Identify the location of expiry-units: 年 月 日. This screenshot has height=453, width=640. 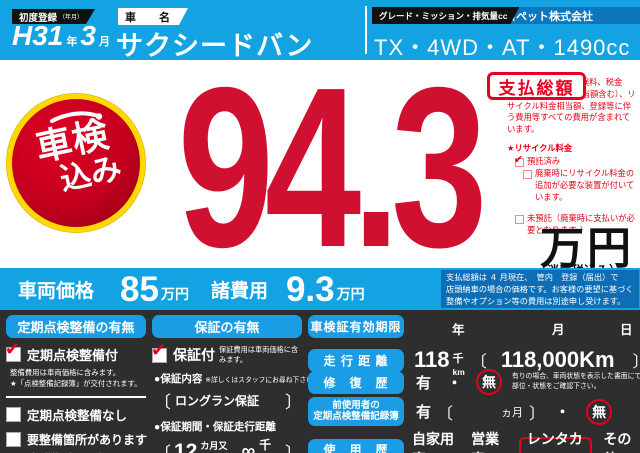
(519, 326).